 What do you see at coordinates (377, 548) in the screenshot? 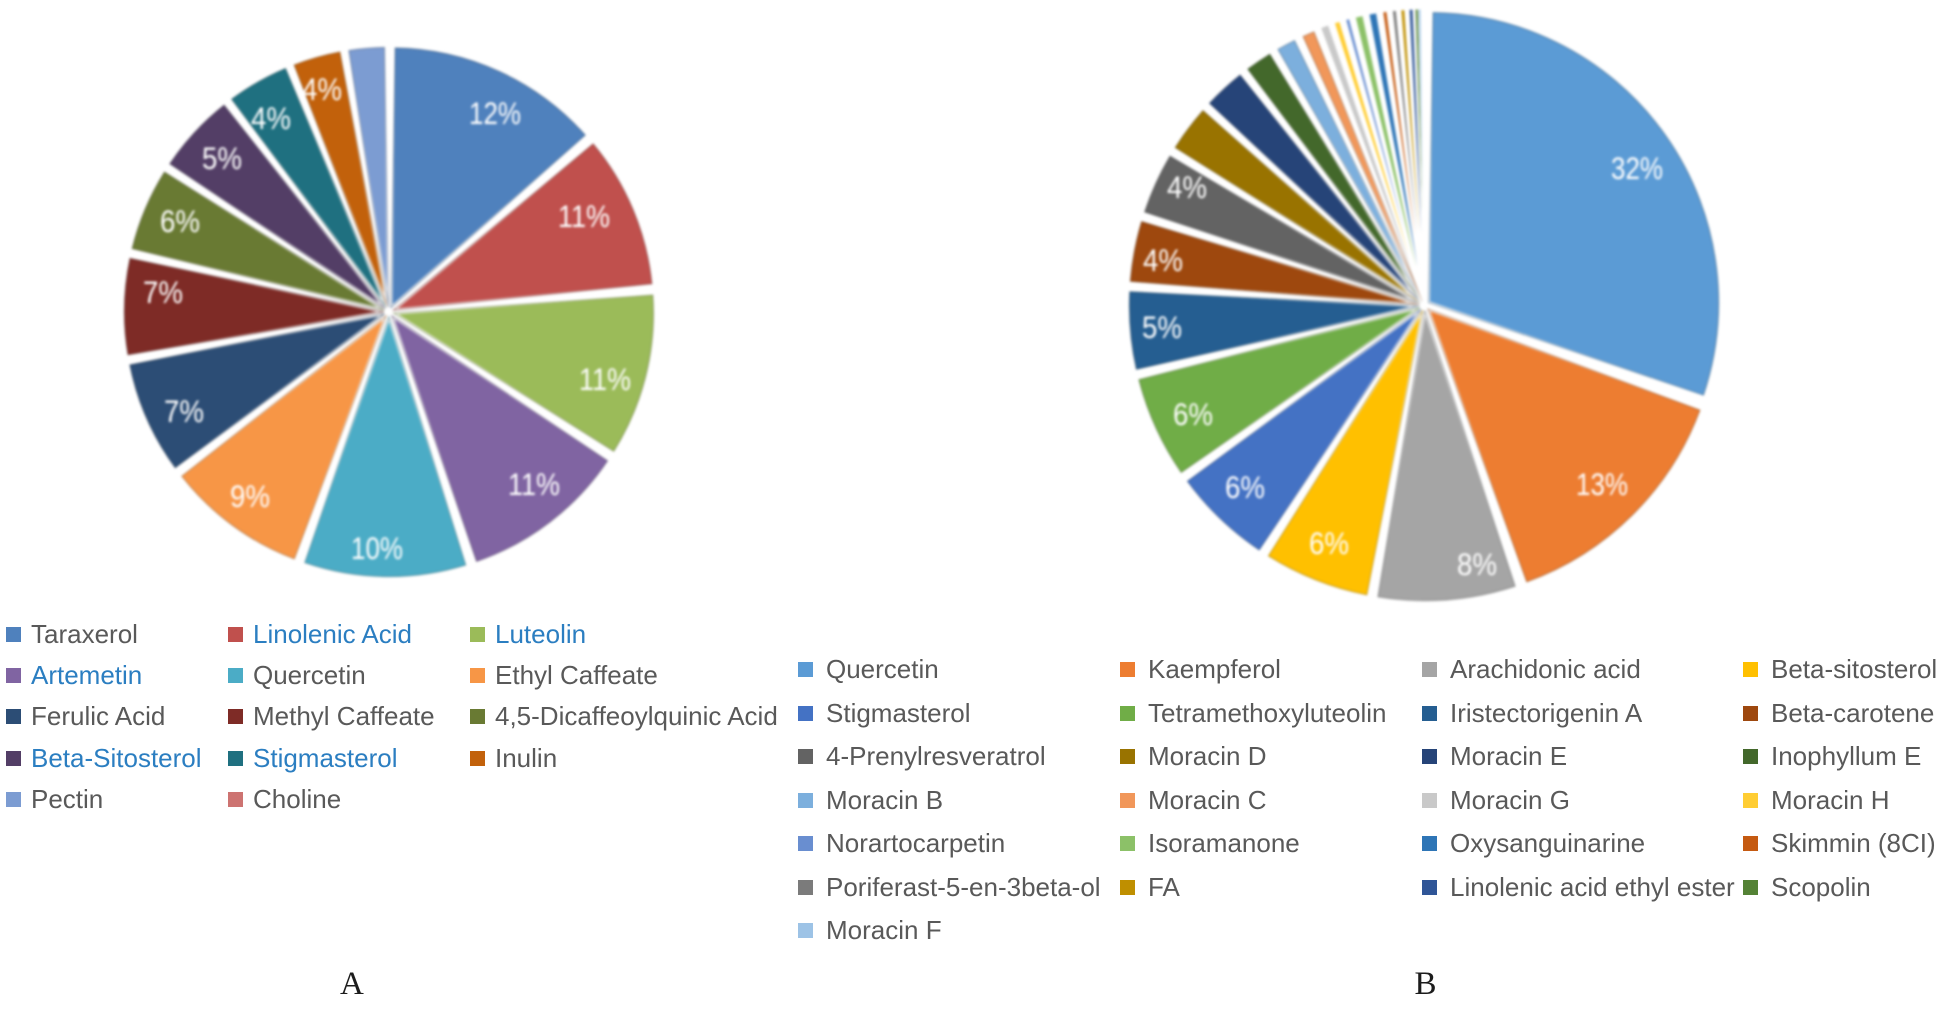
I see `svg-text: 10%` at bounding box center [377, 548].